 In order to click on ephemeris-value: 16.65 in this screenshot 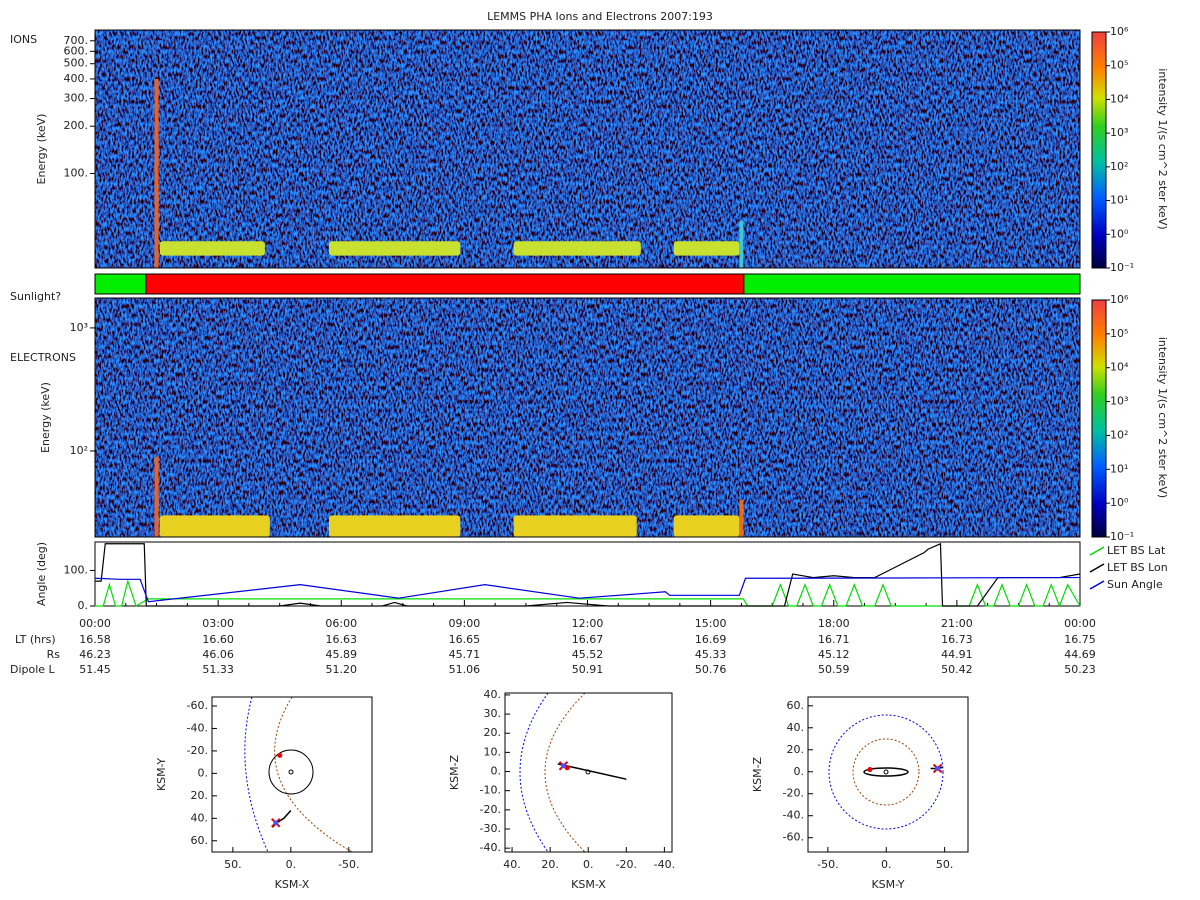, I will do `click(465, 639)`.